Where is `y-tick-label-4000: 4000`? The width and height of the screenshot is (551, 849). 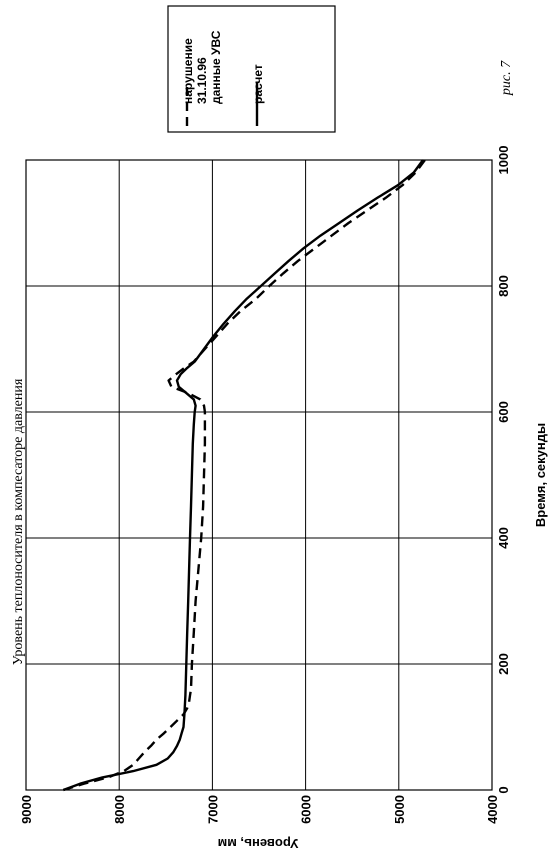 y-tick-label-4000: 4000 is located at coordinates (492, 809).